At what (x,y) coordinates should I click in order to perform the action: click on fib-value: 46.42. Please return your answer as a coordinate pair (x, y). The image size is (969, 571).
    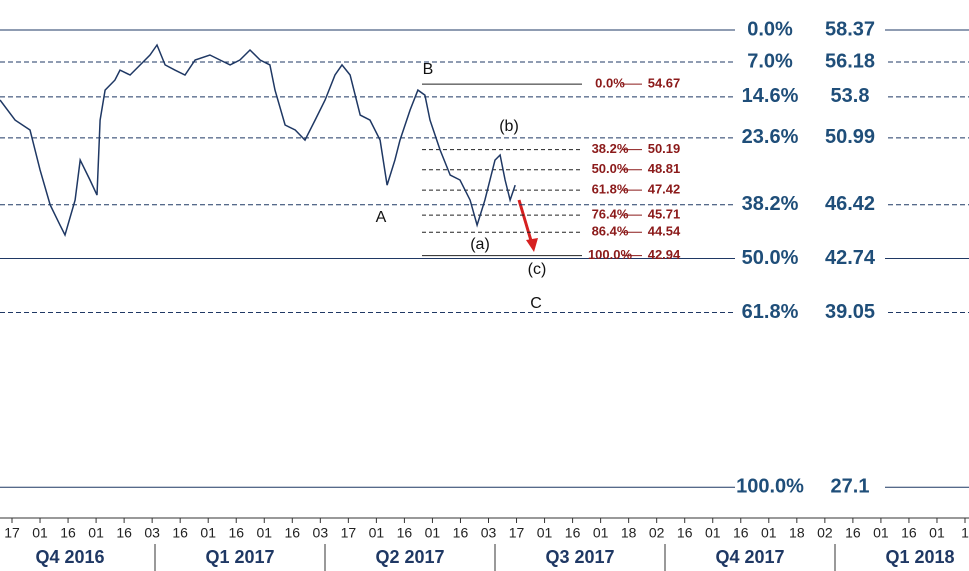
    Looking at the image, I should click on (850, 204).